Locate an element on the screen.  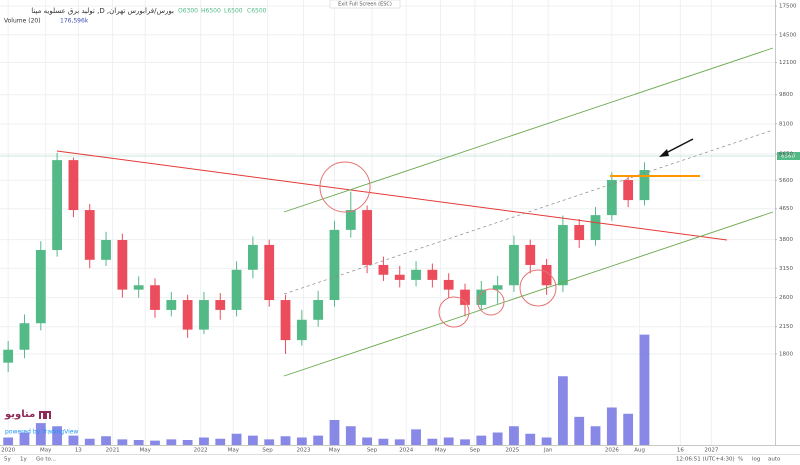
exit-button is located at coordinates (365, 4).